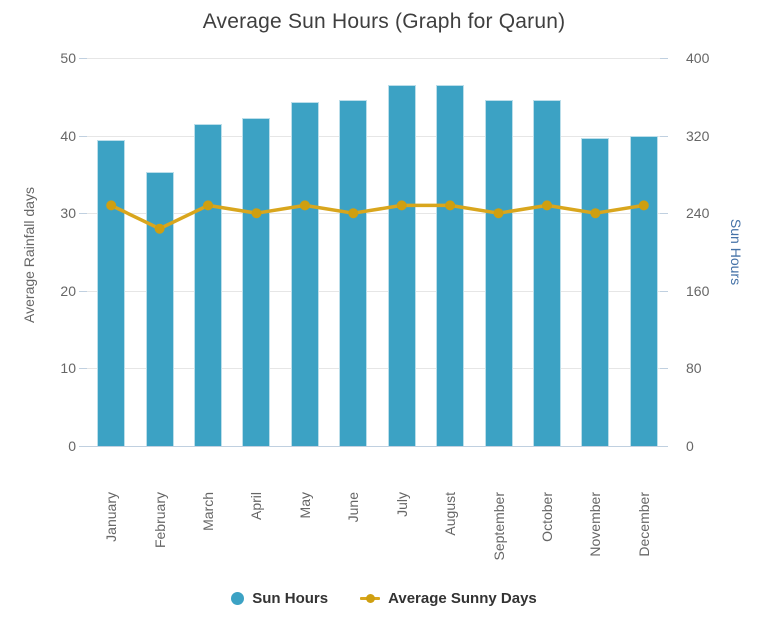  Describe the element at coordinates (304, 505) in the screenshot. I see `x-axis-label-may: May` at that location.